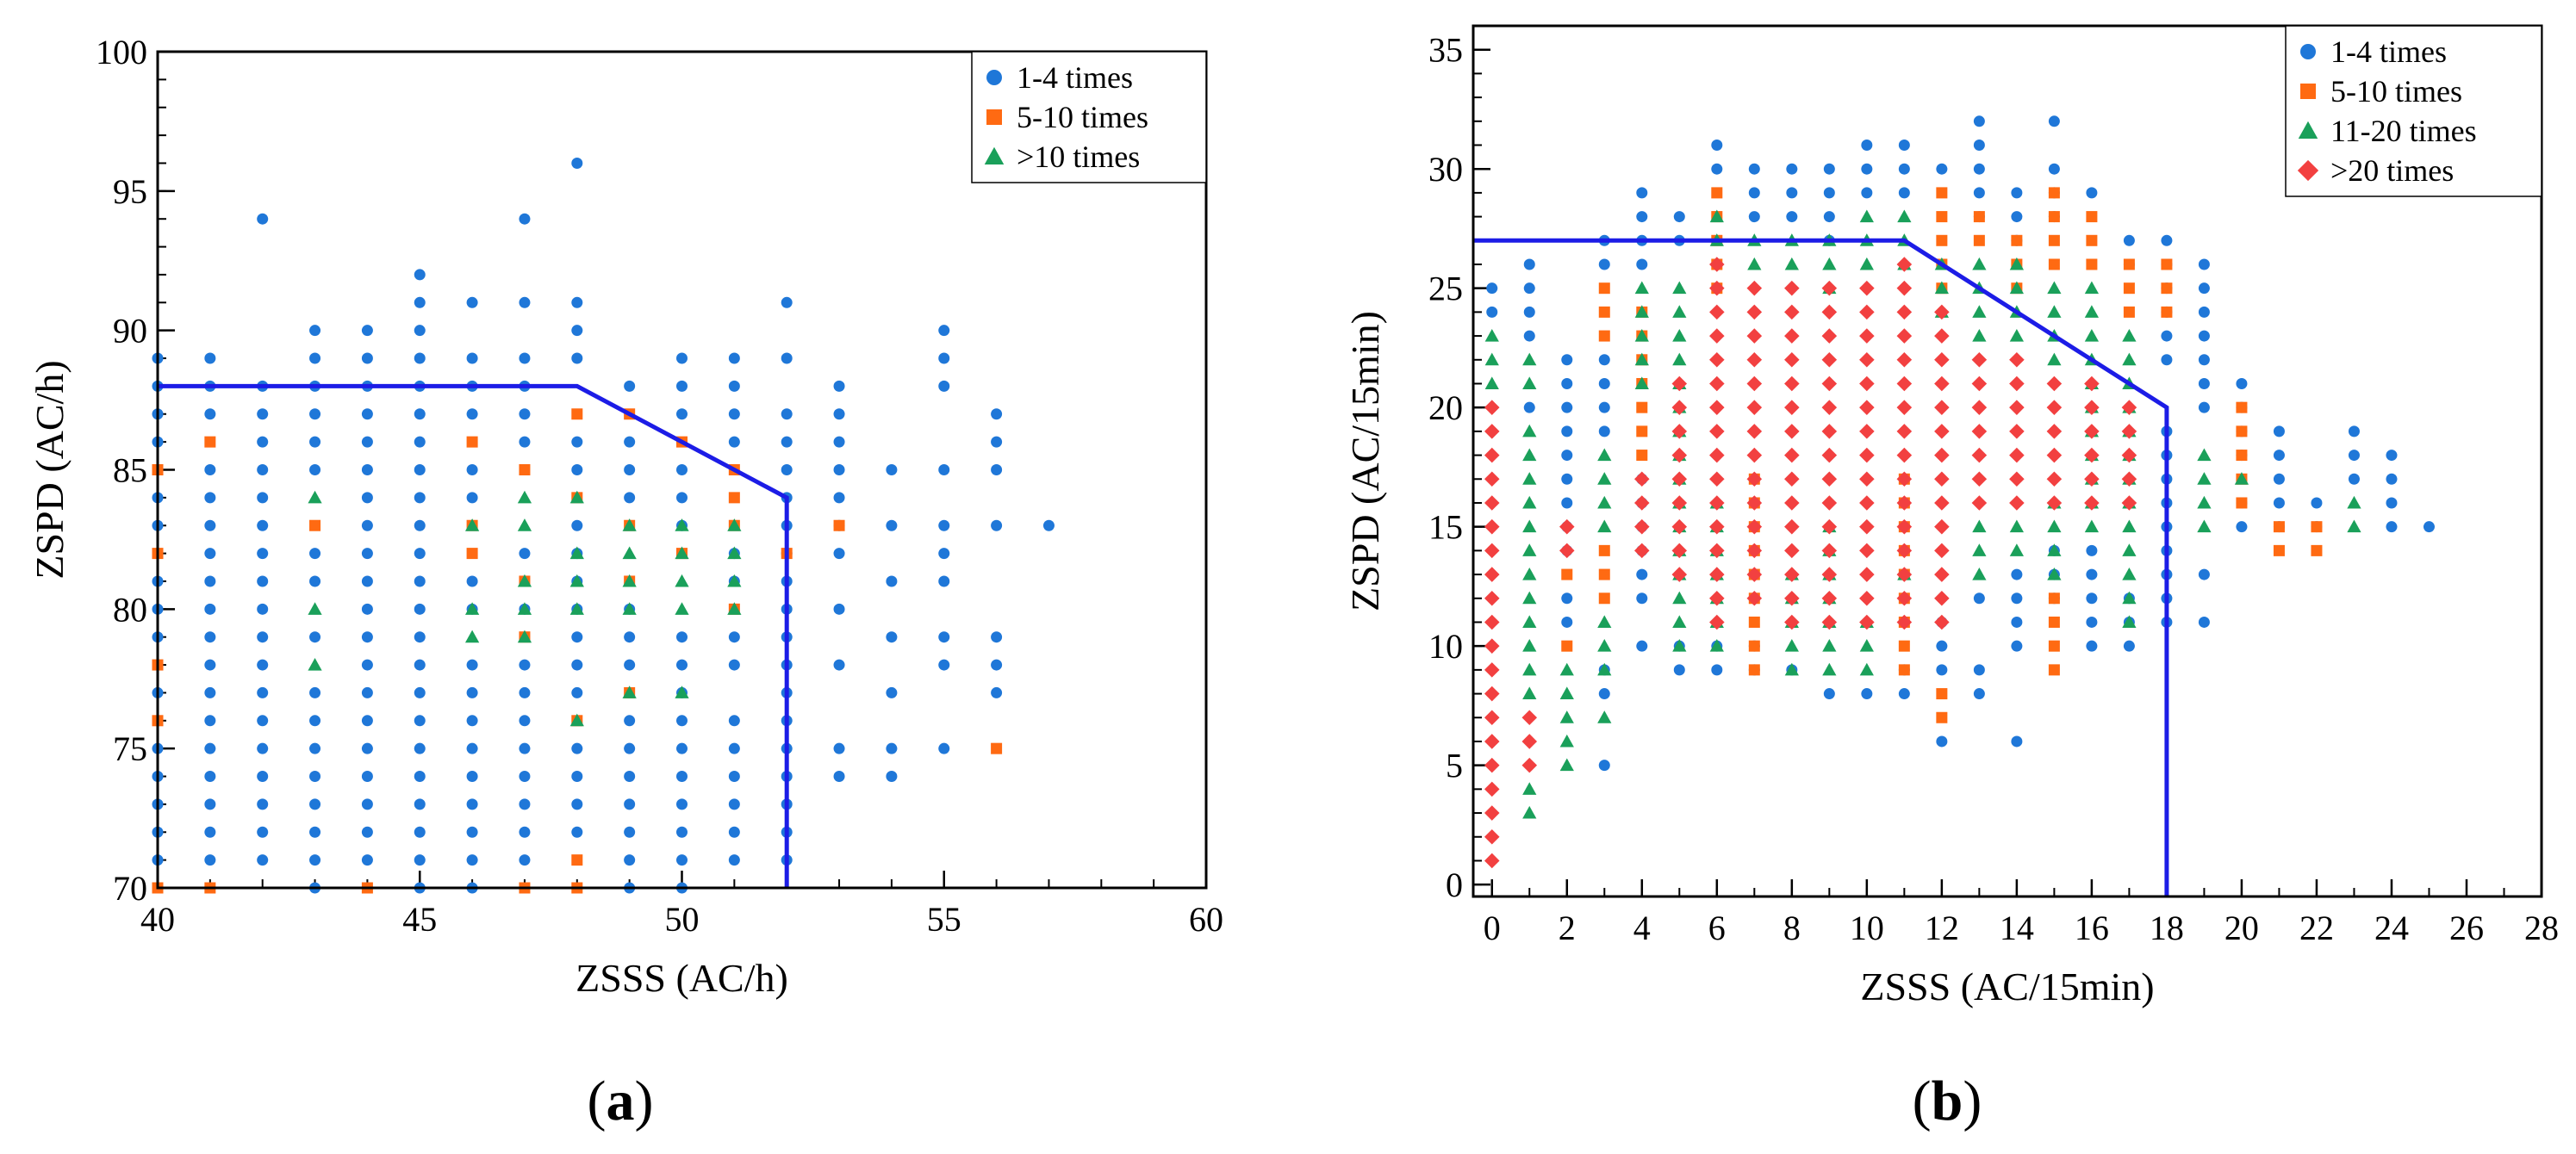 The height and width of the screenshot is (1154, 2576). What do you see at coordinates (2242, 928) in the screenshot?
I see `x-tick-label: 20` at bounding box center [2242, 928].